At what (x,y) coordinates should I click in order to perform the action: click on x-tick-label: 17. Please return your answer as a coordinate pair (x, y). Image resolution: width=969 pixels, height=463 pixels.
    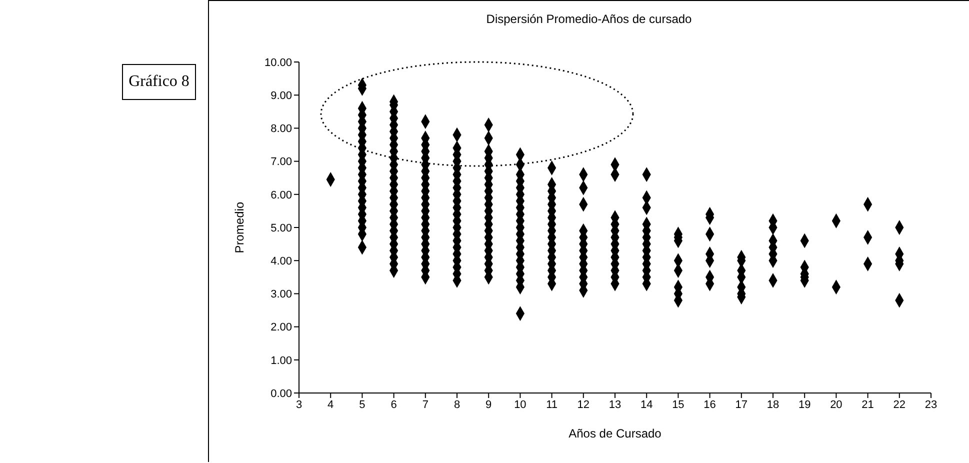
    Looking at the image, I should click on (741, 404).